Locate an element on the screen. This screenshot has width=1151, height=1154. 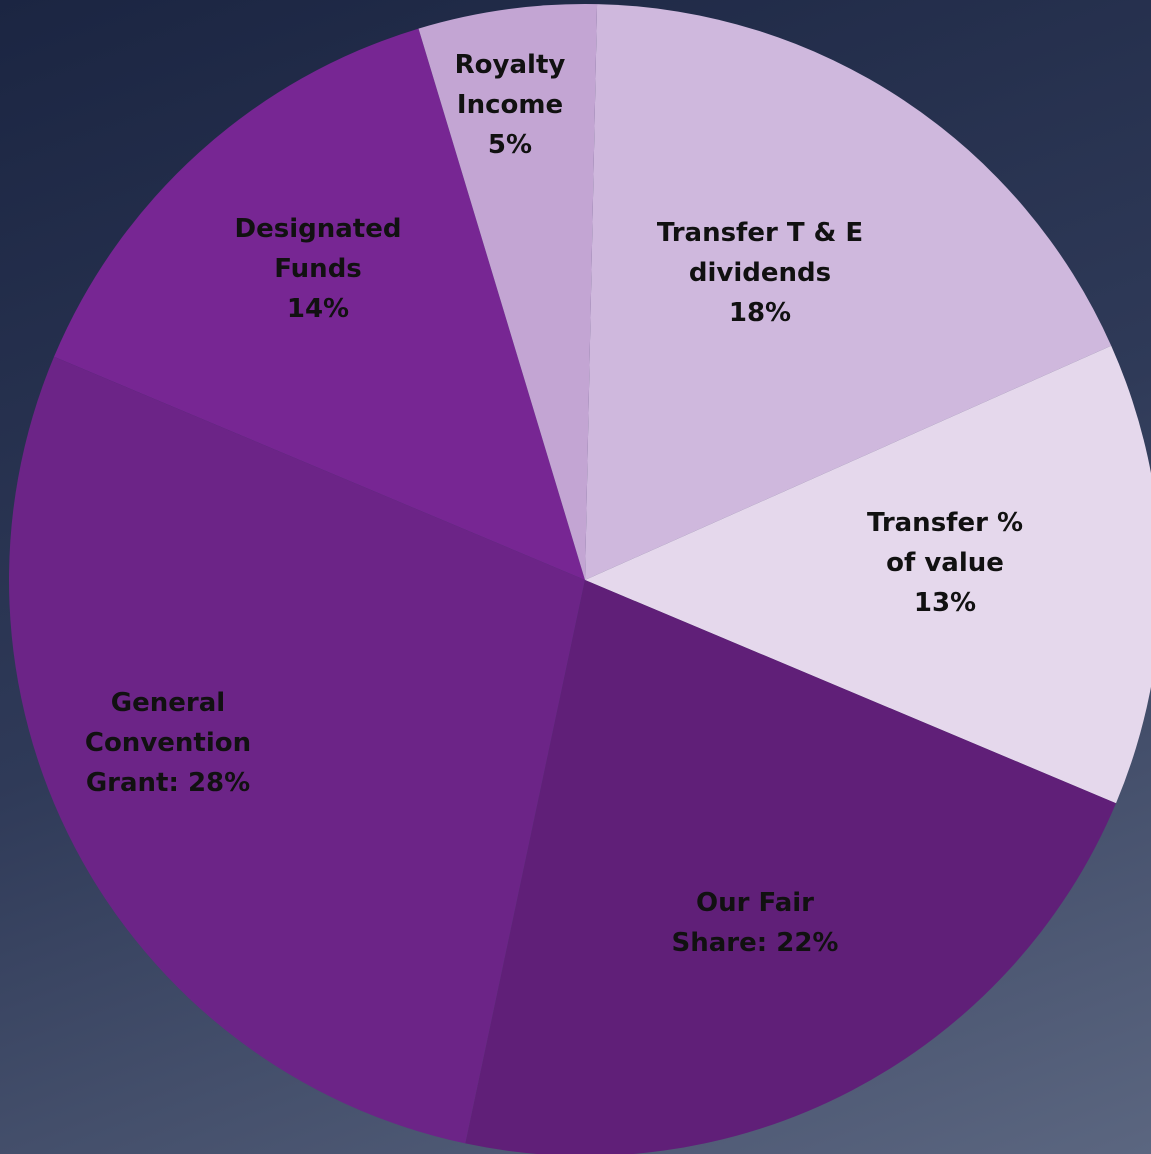
category-label: Royalty Income is located at coordinates (510, 85).